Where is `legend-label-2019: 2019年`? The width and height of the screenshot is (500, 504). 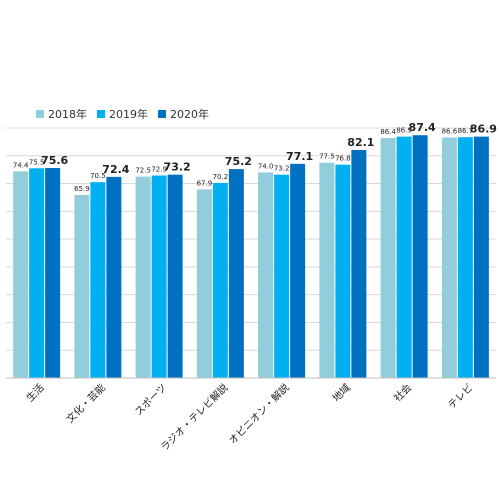
legend-label-2019: 2019年 is located at coordinates (128, 114).